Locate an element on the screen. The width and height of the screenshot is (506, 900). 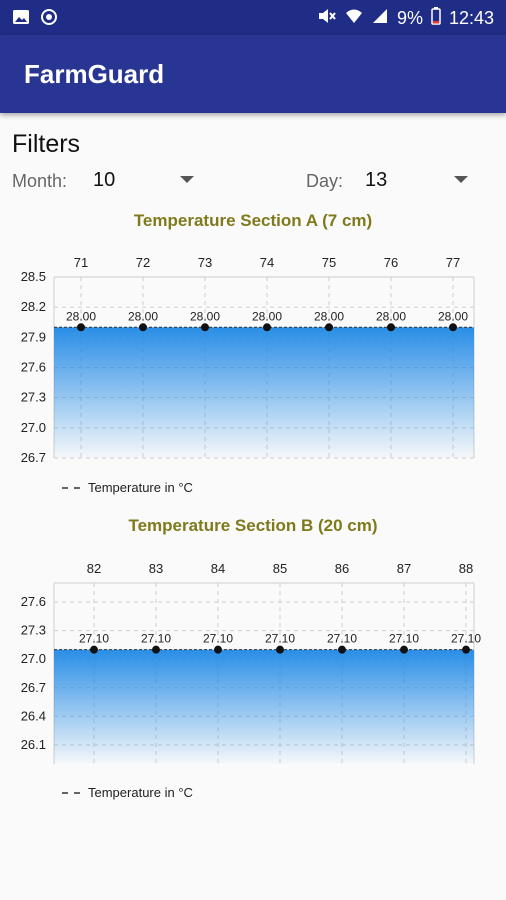
x-tick-label: 88 is located at coordinates (466, 568).